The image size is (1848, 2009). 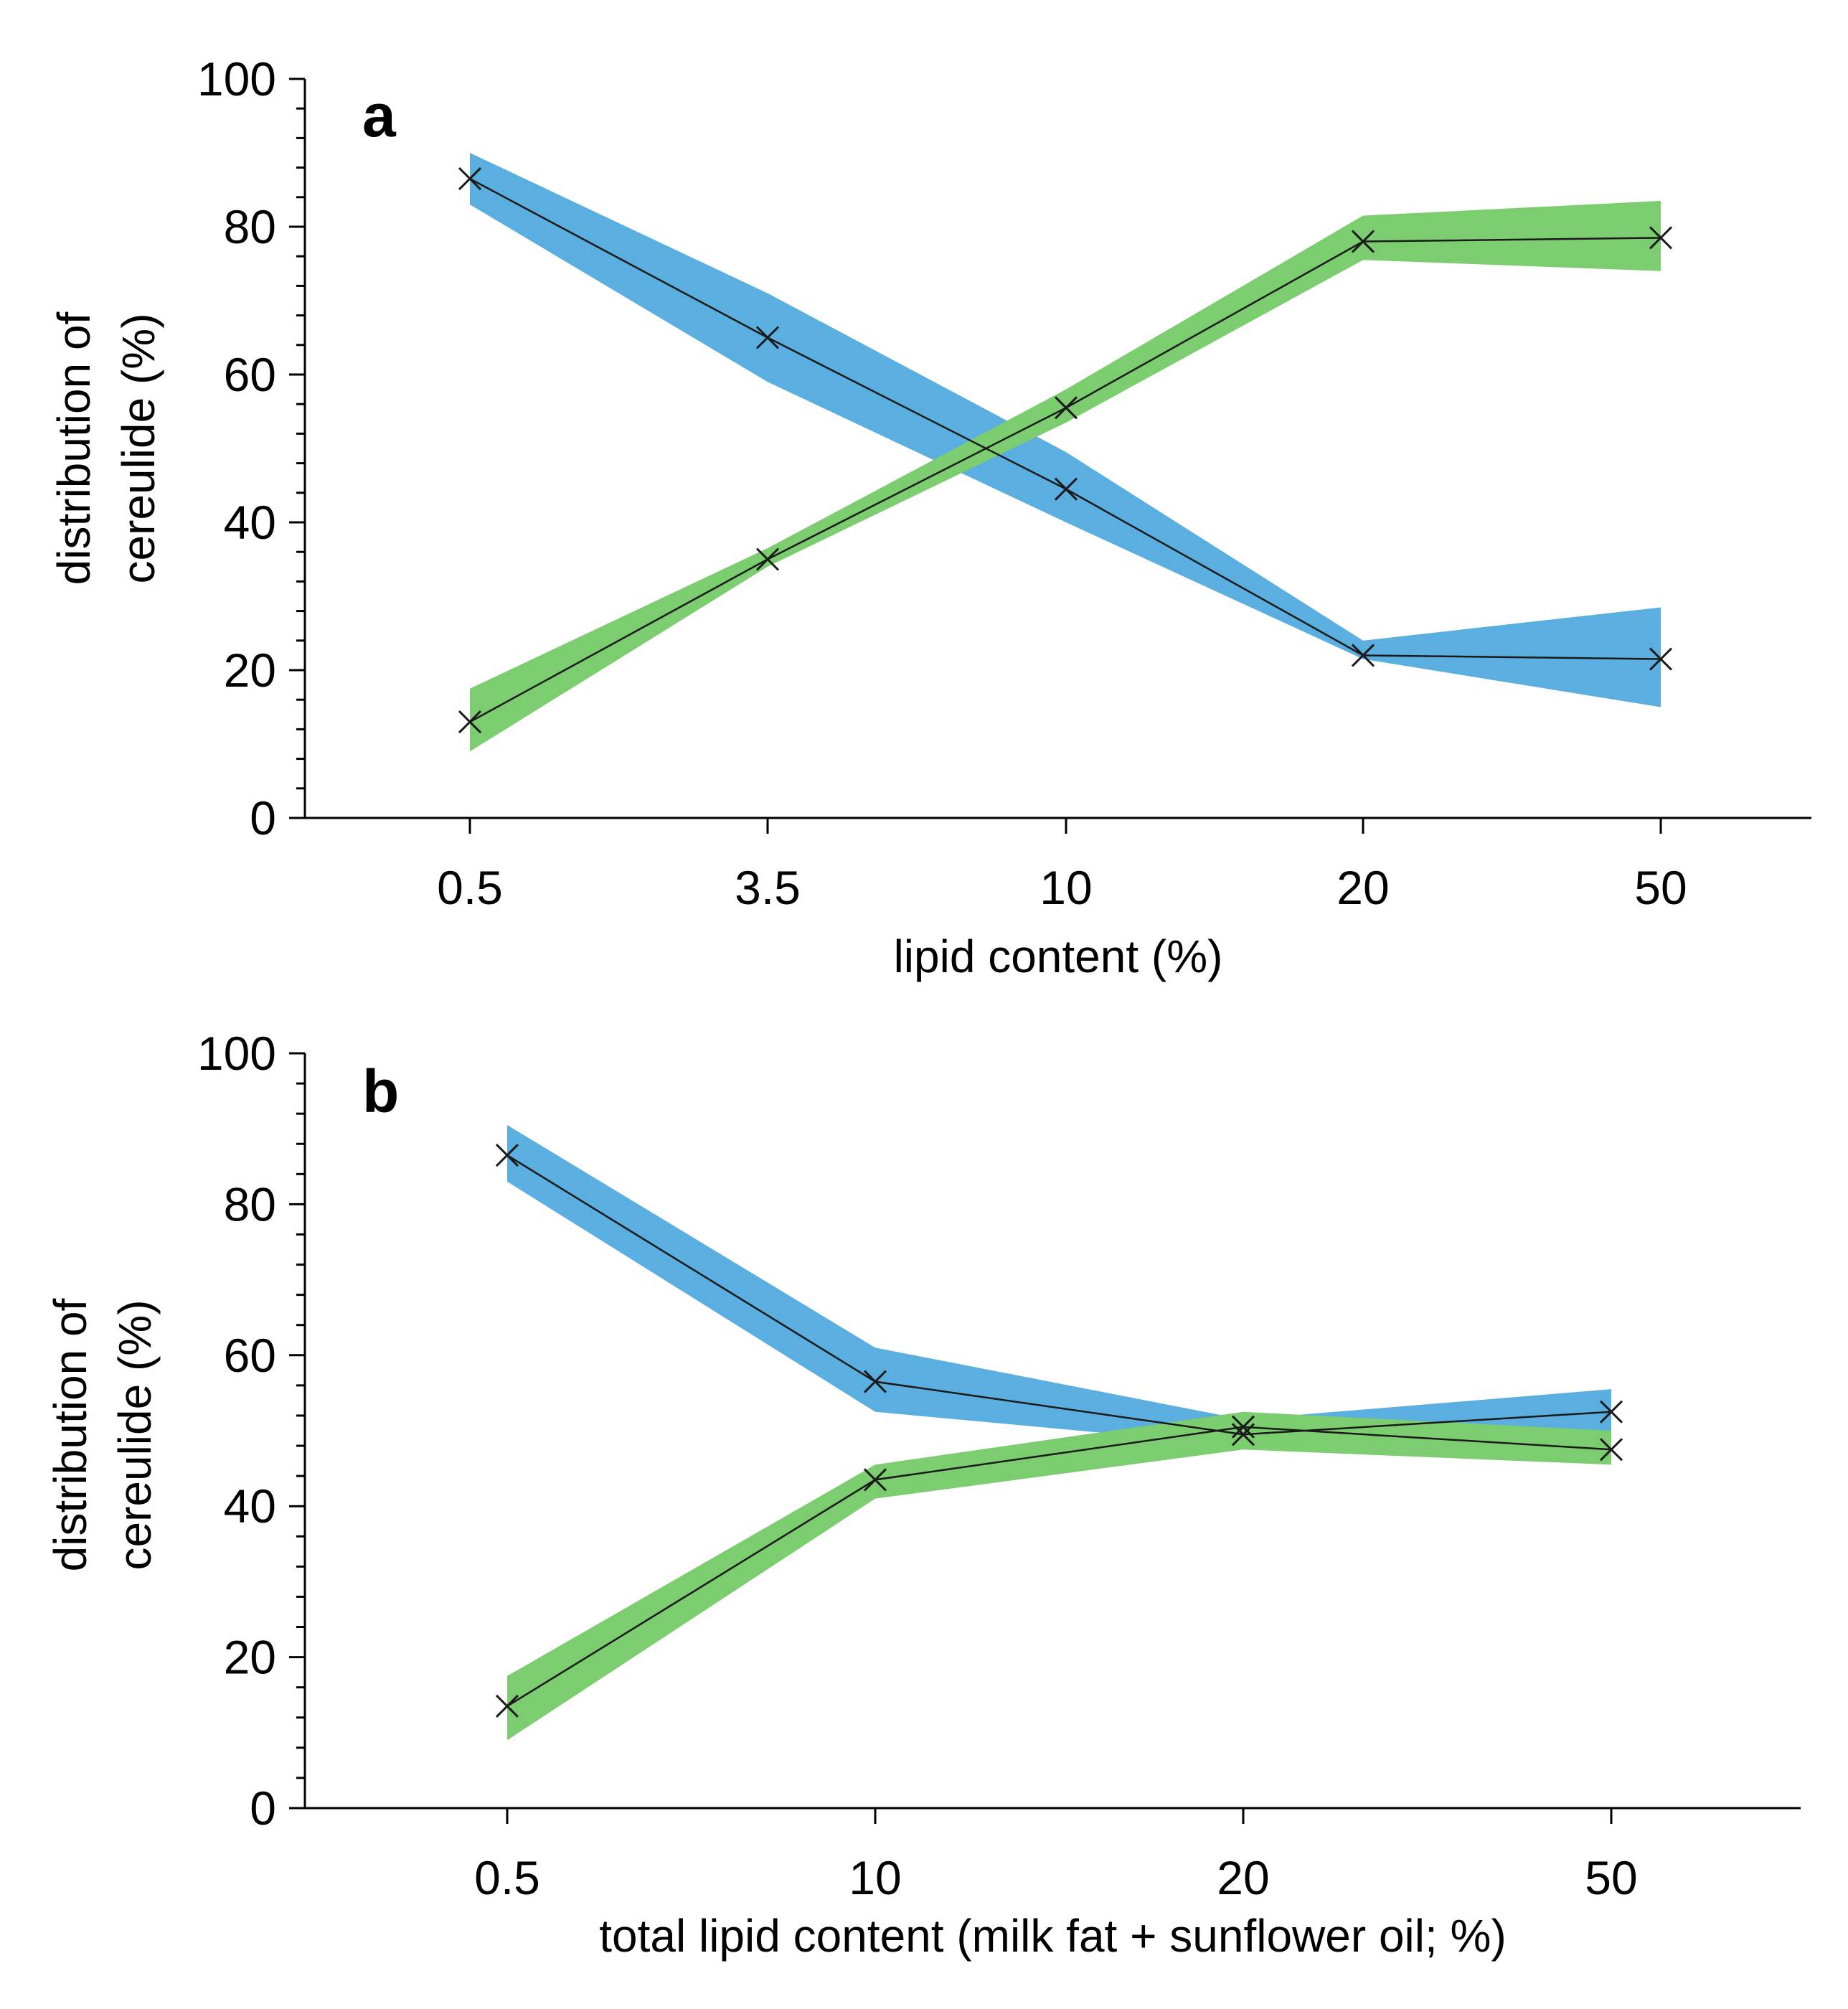 What do you see at coordinates (768, 559) in the screenshot?
I see `series-2-point-3.5` at bounding box center [768, 559].